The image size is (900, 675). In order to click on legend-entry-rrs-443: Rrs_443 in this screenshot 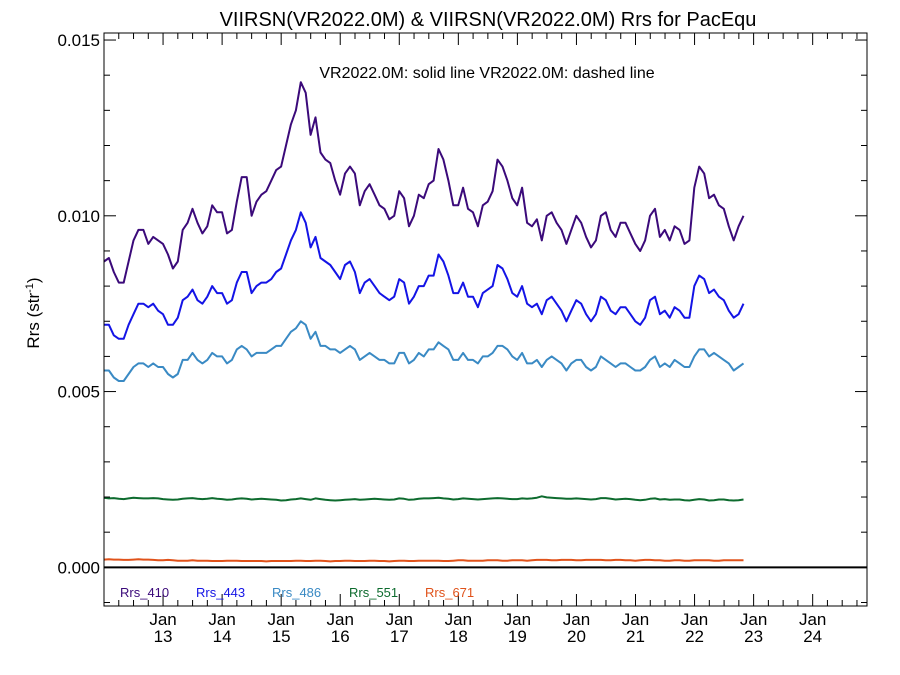, I will do `click(220, 592)`.